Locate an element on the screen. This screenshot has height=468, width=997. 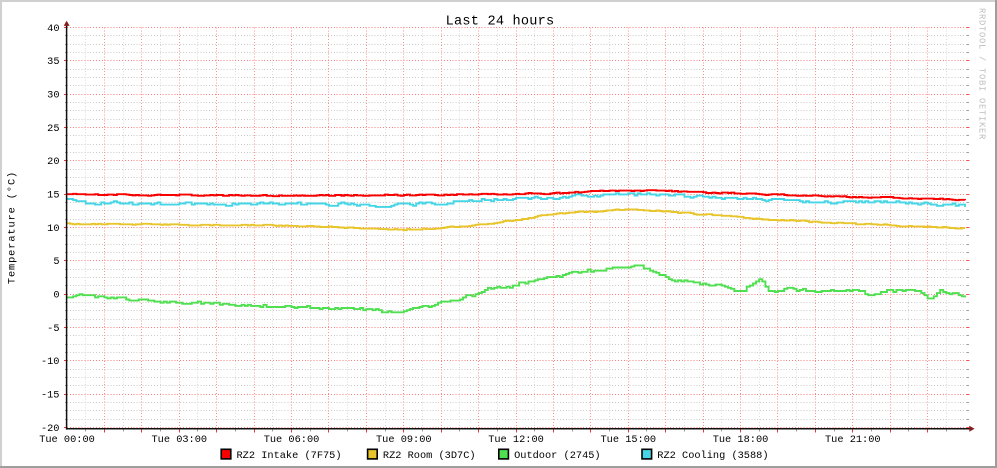
svg-text: 35 is located at coordinates (53, 62).